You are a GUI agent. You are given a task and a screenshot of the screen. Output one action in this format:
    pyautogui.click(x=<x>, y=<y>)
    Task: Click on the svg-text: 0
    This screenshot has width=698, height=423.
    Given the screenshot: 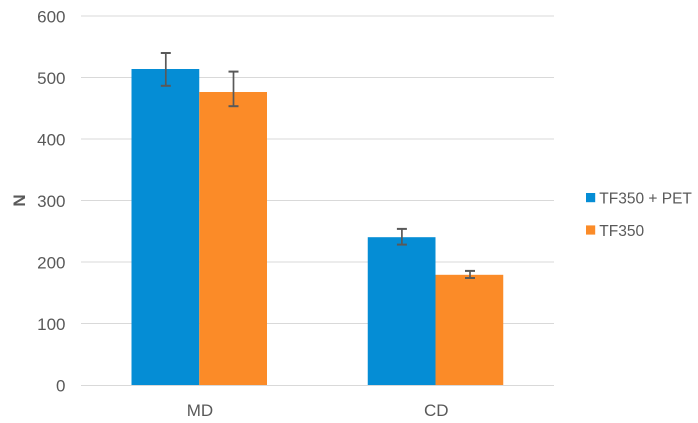 What is the action you would take?
    pyautogui.click(x=60, y=386)
    